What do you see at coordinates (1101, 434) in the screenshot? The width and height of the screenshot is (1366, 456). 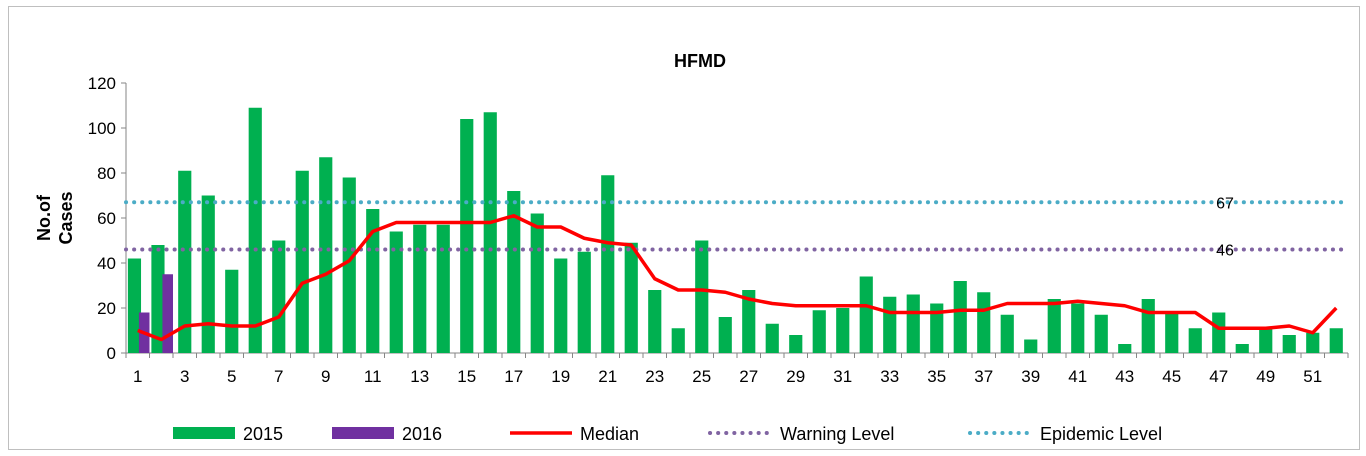 I see `legend-label: Epidemic Level` at bounding box center [1101, 434].